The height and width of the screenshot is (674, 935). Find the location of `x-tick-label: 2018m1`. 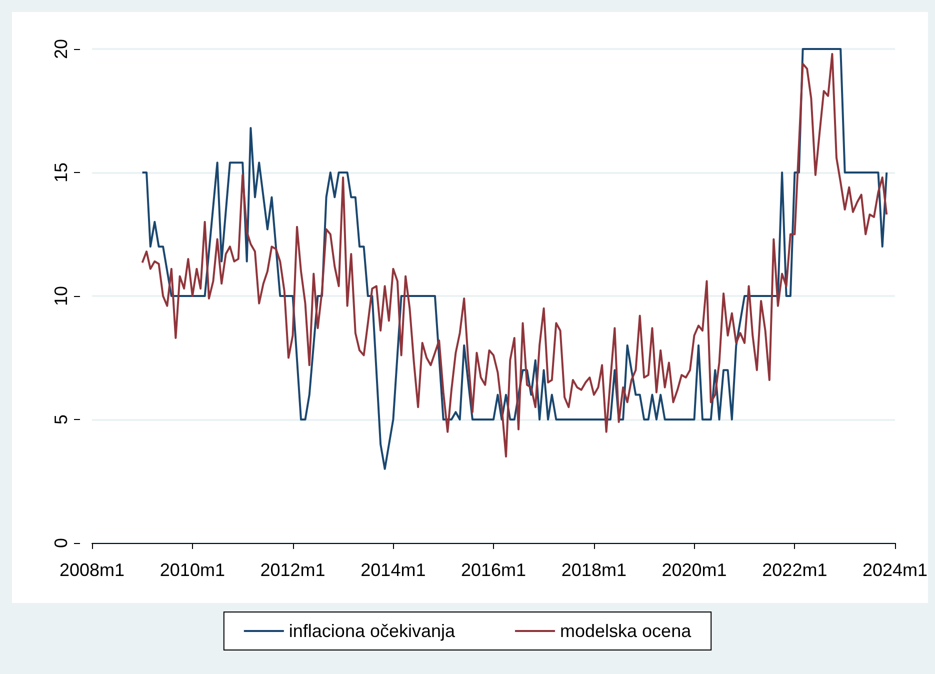

x-tick-label: 2018m1 is located at coordinates (593, 570).